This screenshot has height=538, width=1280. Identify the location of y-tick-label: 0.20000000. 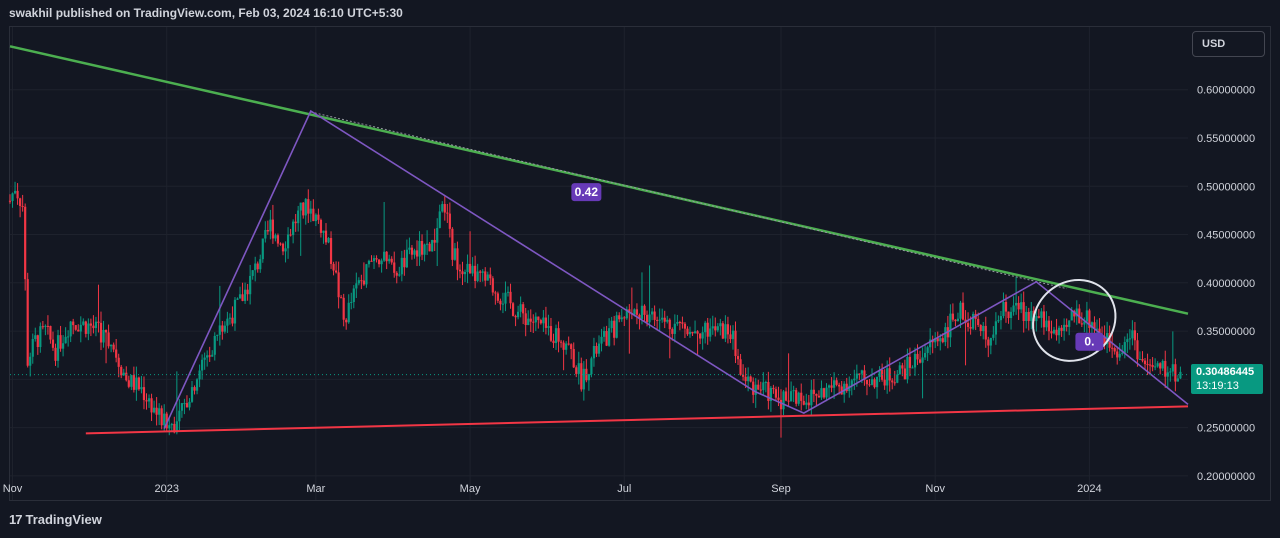
(1226, 477).